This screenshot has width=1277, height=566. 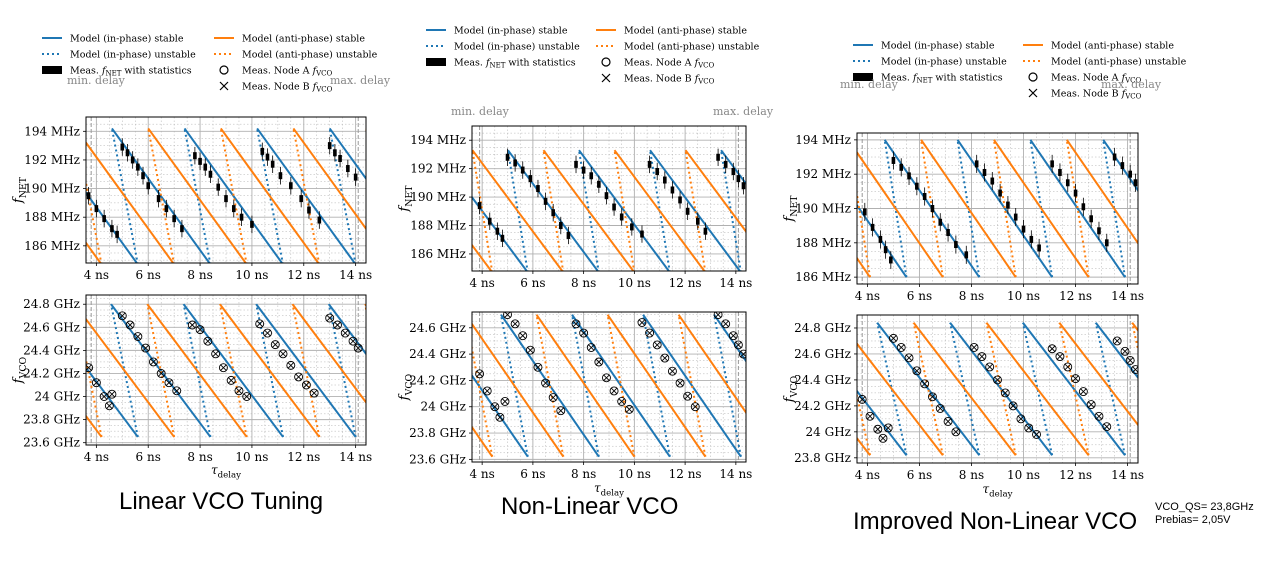 I want to click on legend-inphase-stable: Model (in-phase) stable, so click(x=924, y=46).